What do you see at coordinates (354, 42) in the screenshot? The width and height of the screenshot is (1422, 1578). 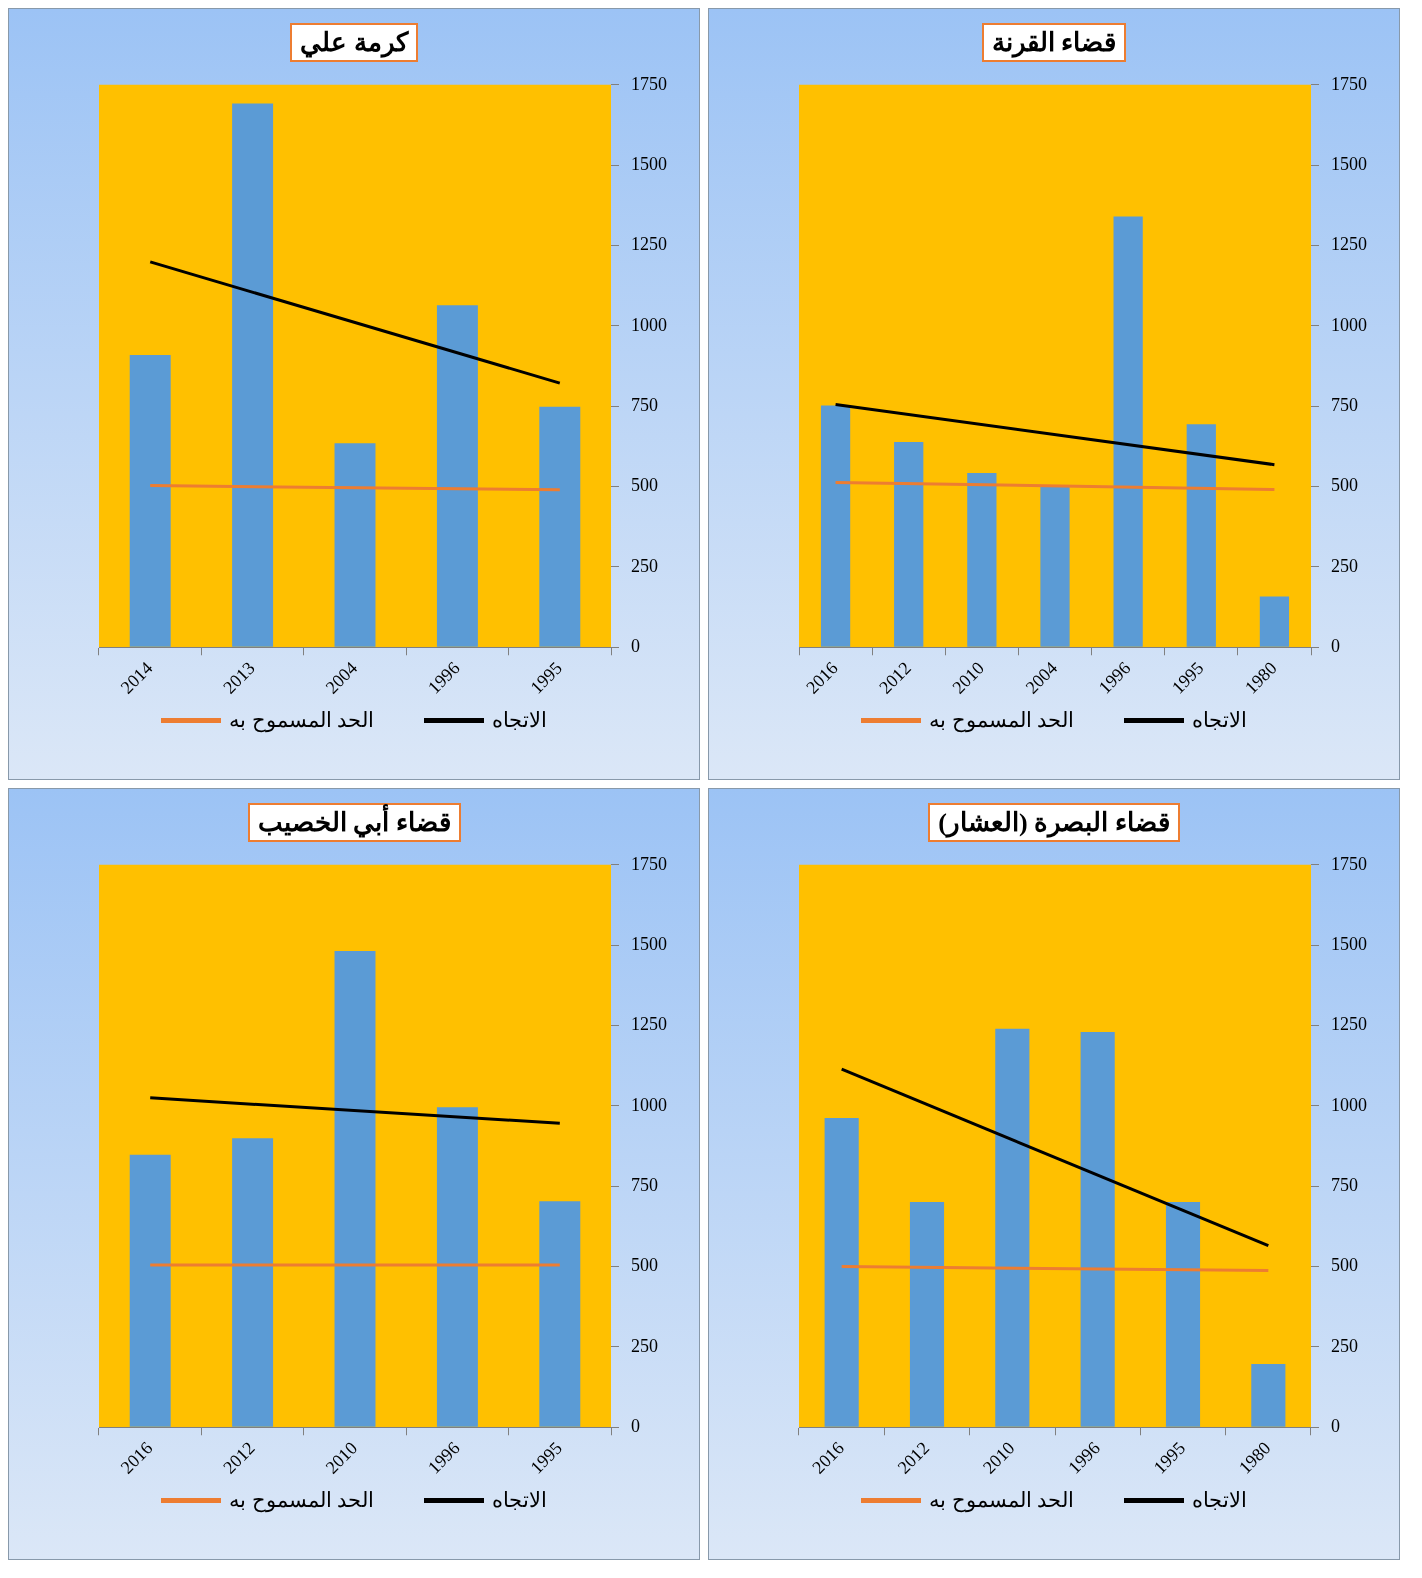 I see `chart-title: كرمة علي` at bounding box center [354, 42].